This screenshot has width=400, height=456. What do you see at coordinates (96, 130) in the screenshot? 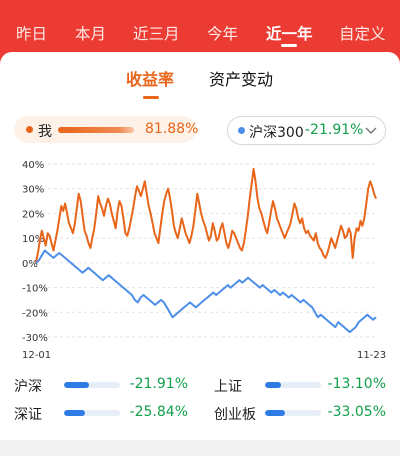
I see `my-series-swatch` at bounding box center [96, 130].